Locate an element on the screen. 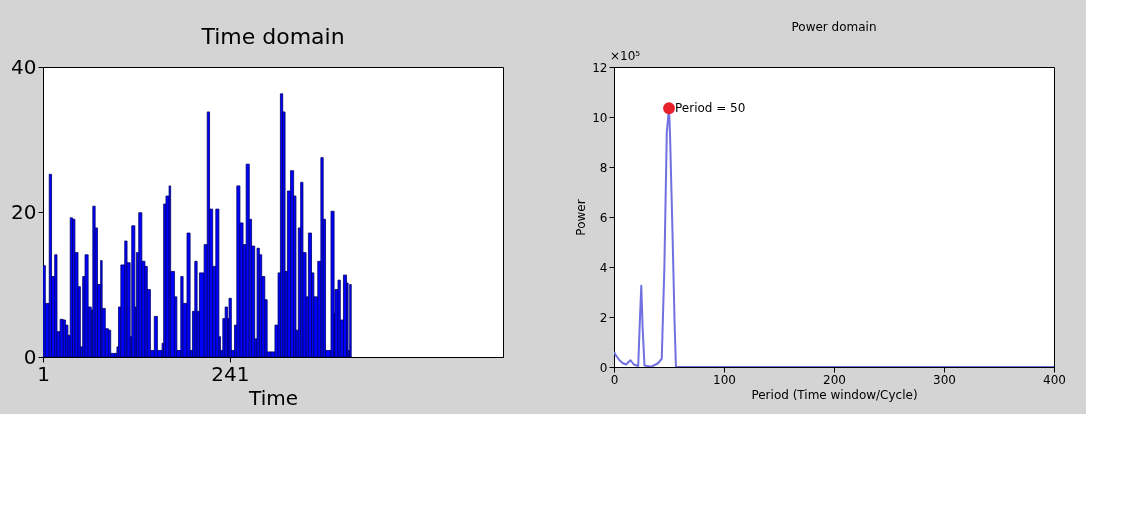  chart-title: Power domain is located at coordinates (834, 27).